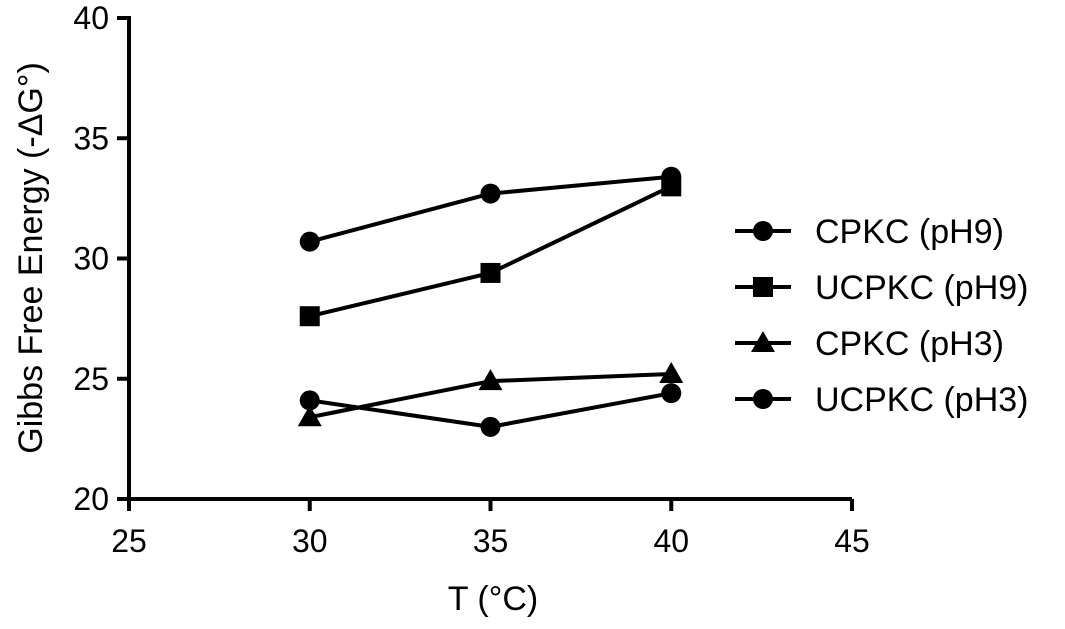 The width and height of the screenshot is (1065, 629). What do you see at coordinates (491, 541) in the screenshot?
I see `x-tick-label: 35` at bounding box center [491, 541].